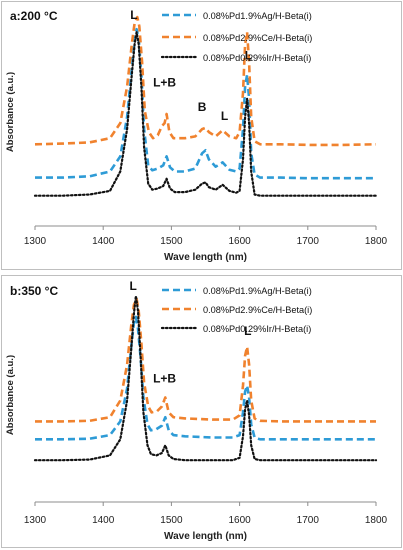 The width and height of the screenshot is (403, 550). I want to click on peak-annotation: B, so click(202, 107).